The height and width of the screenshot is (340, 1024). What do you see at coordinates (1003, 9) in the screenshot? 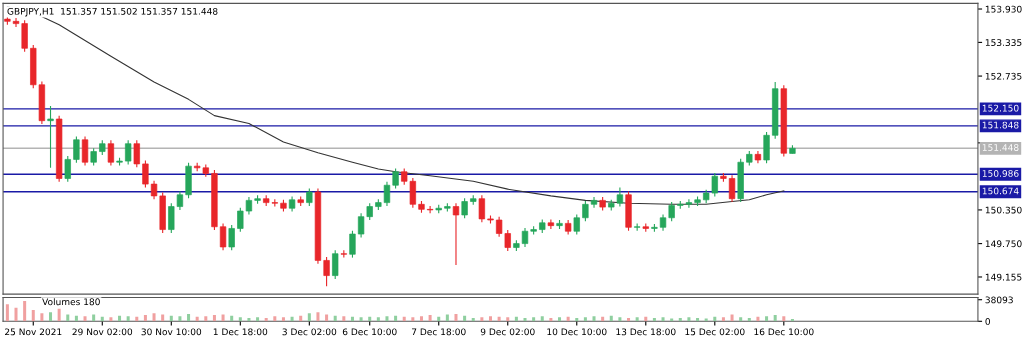
I see `y-tick-label: 153.930` at bounding box center [1003, 9].